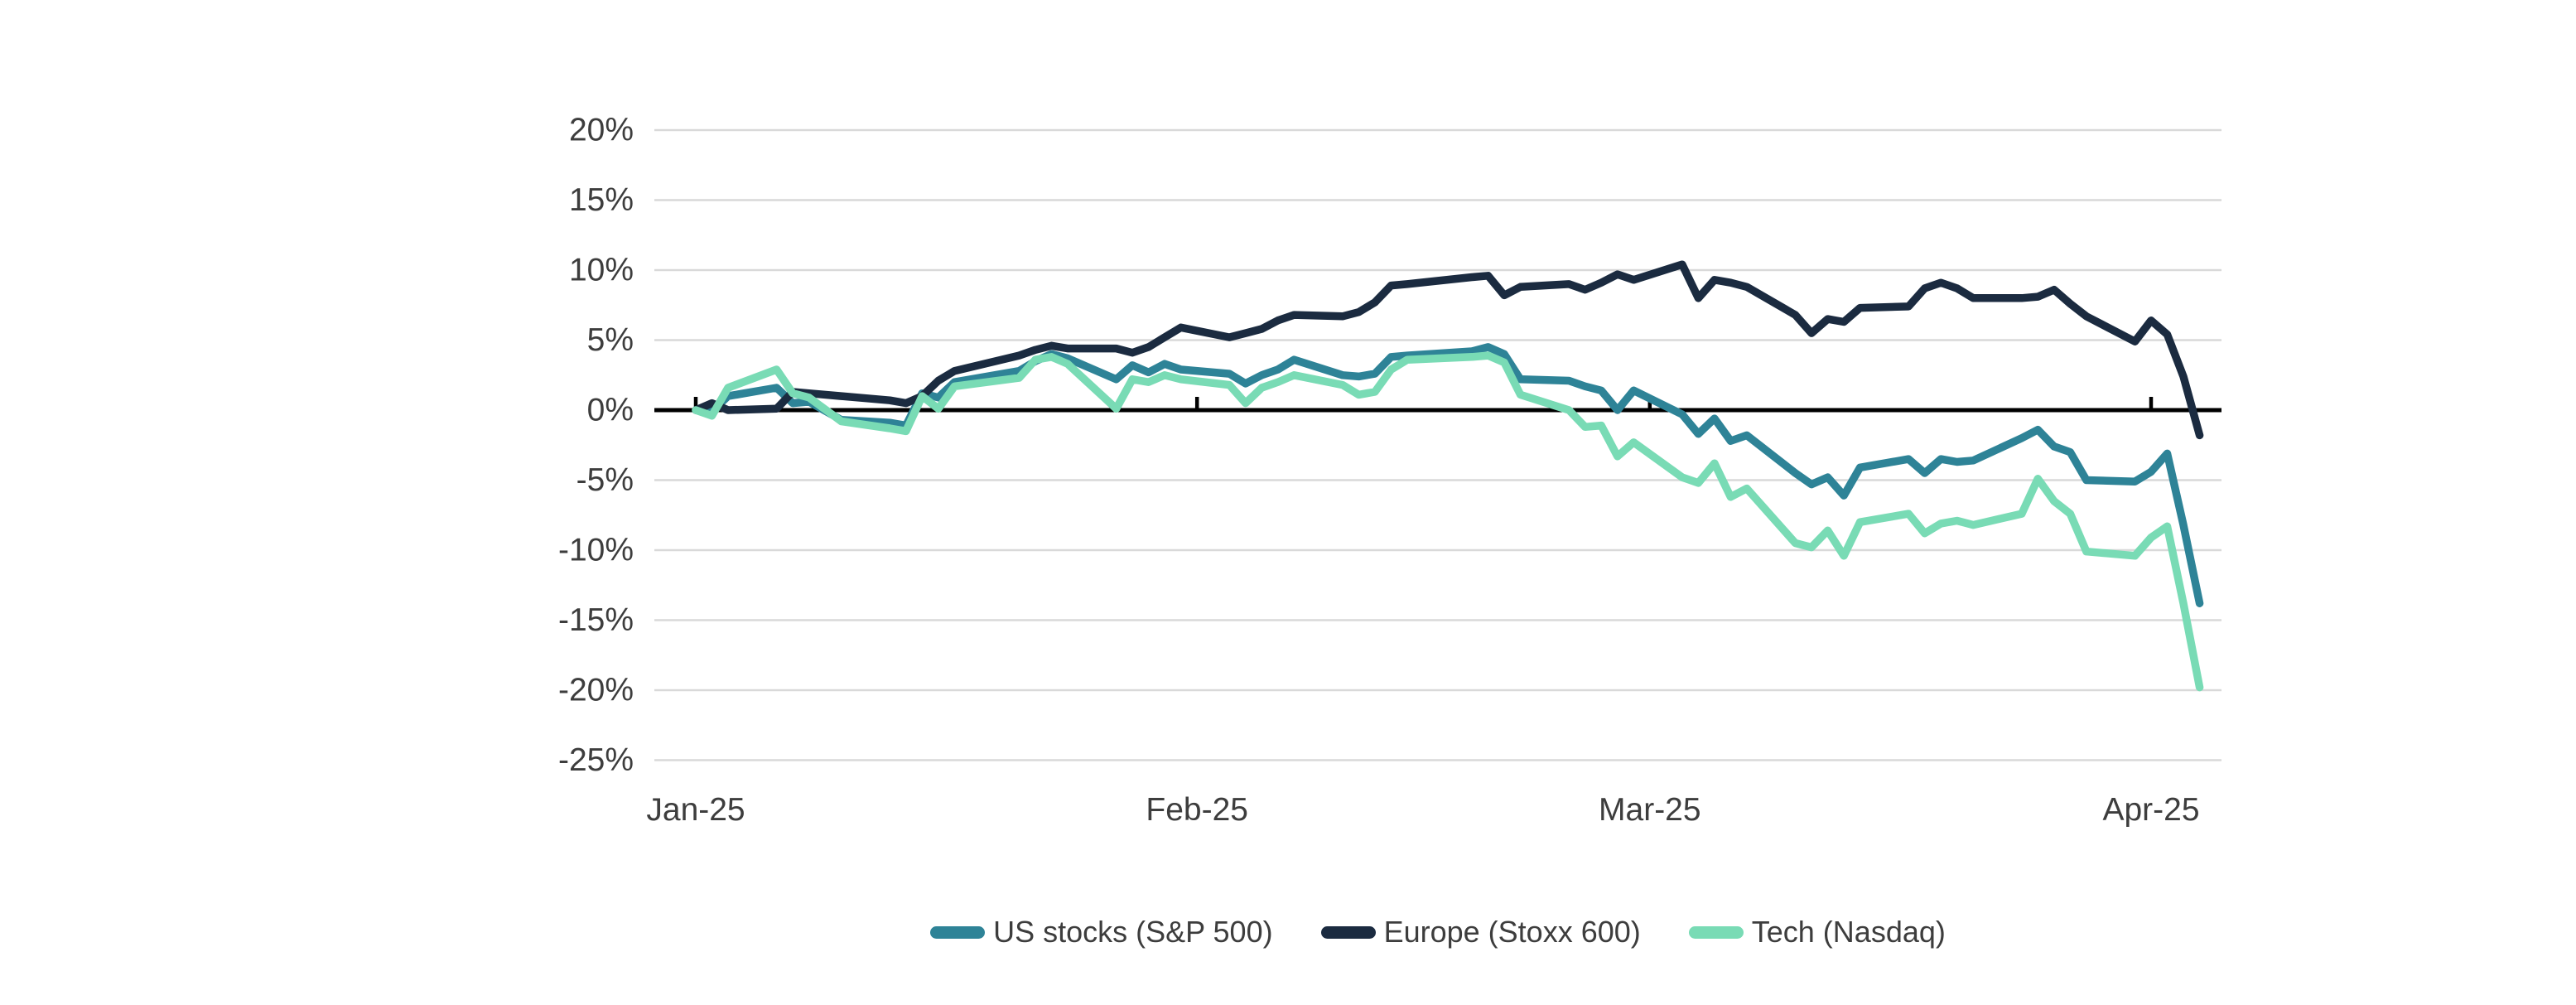 This screenshot has width=2576, height=1005. I want to click on legend-item-us-stocks: US stocks (S&P 500), so click(1102, 932).